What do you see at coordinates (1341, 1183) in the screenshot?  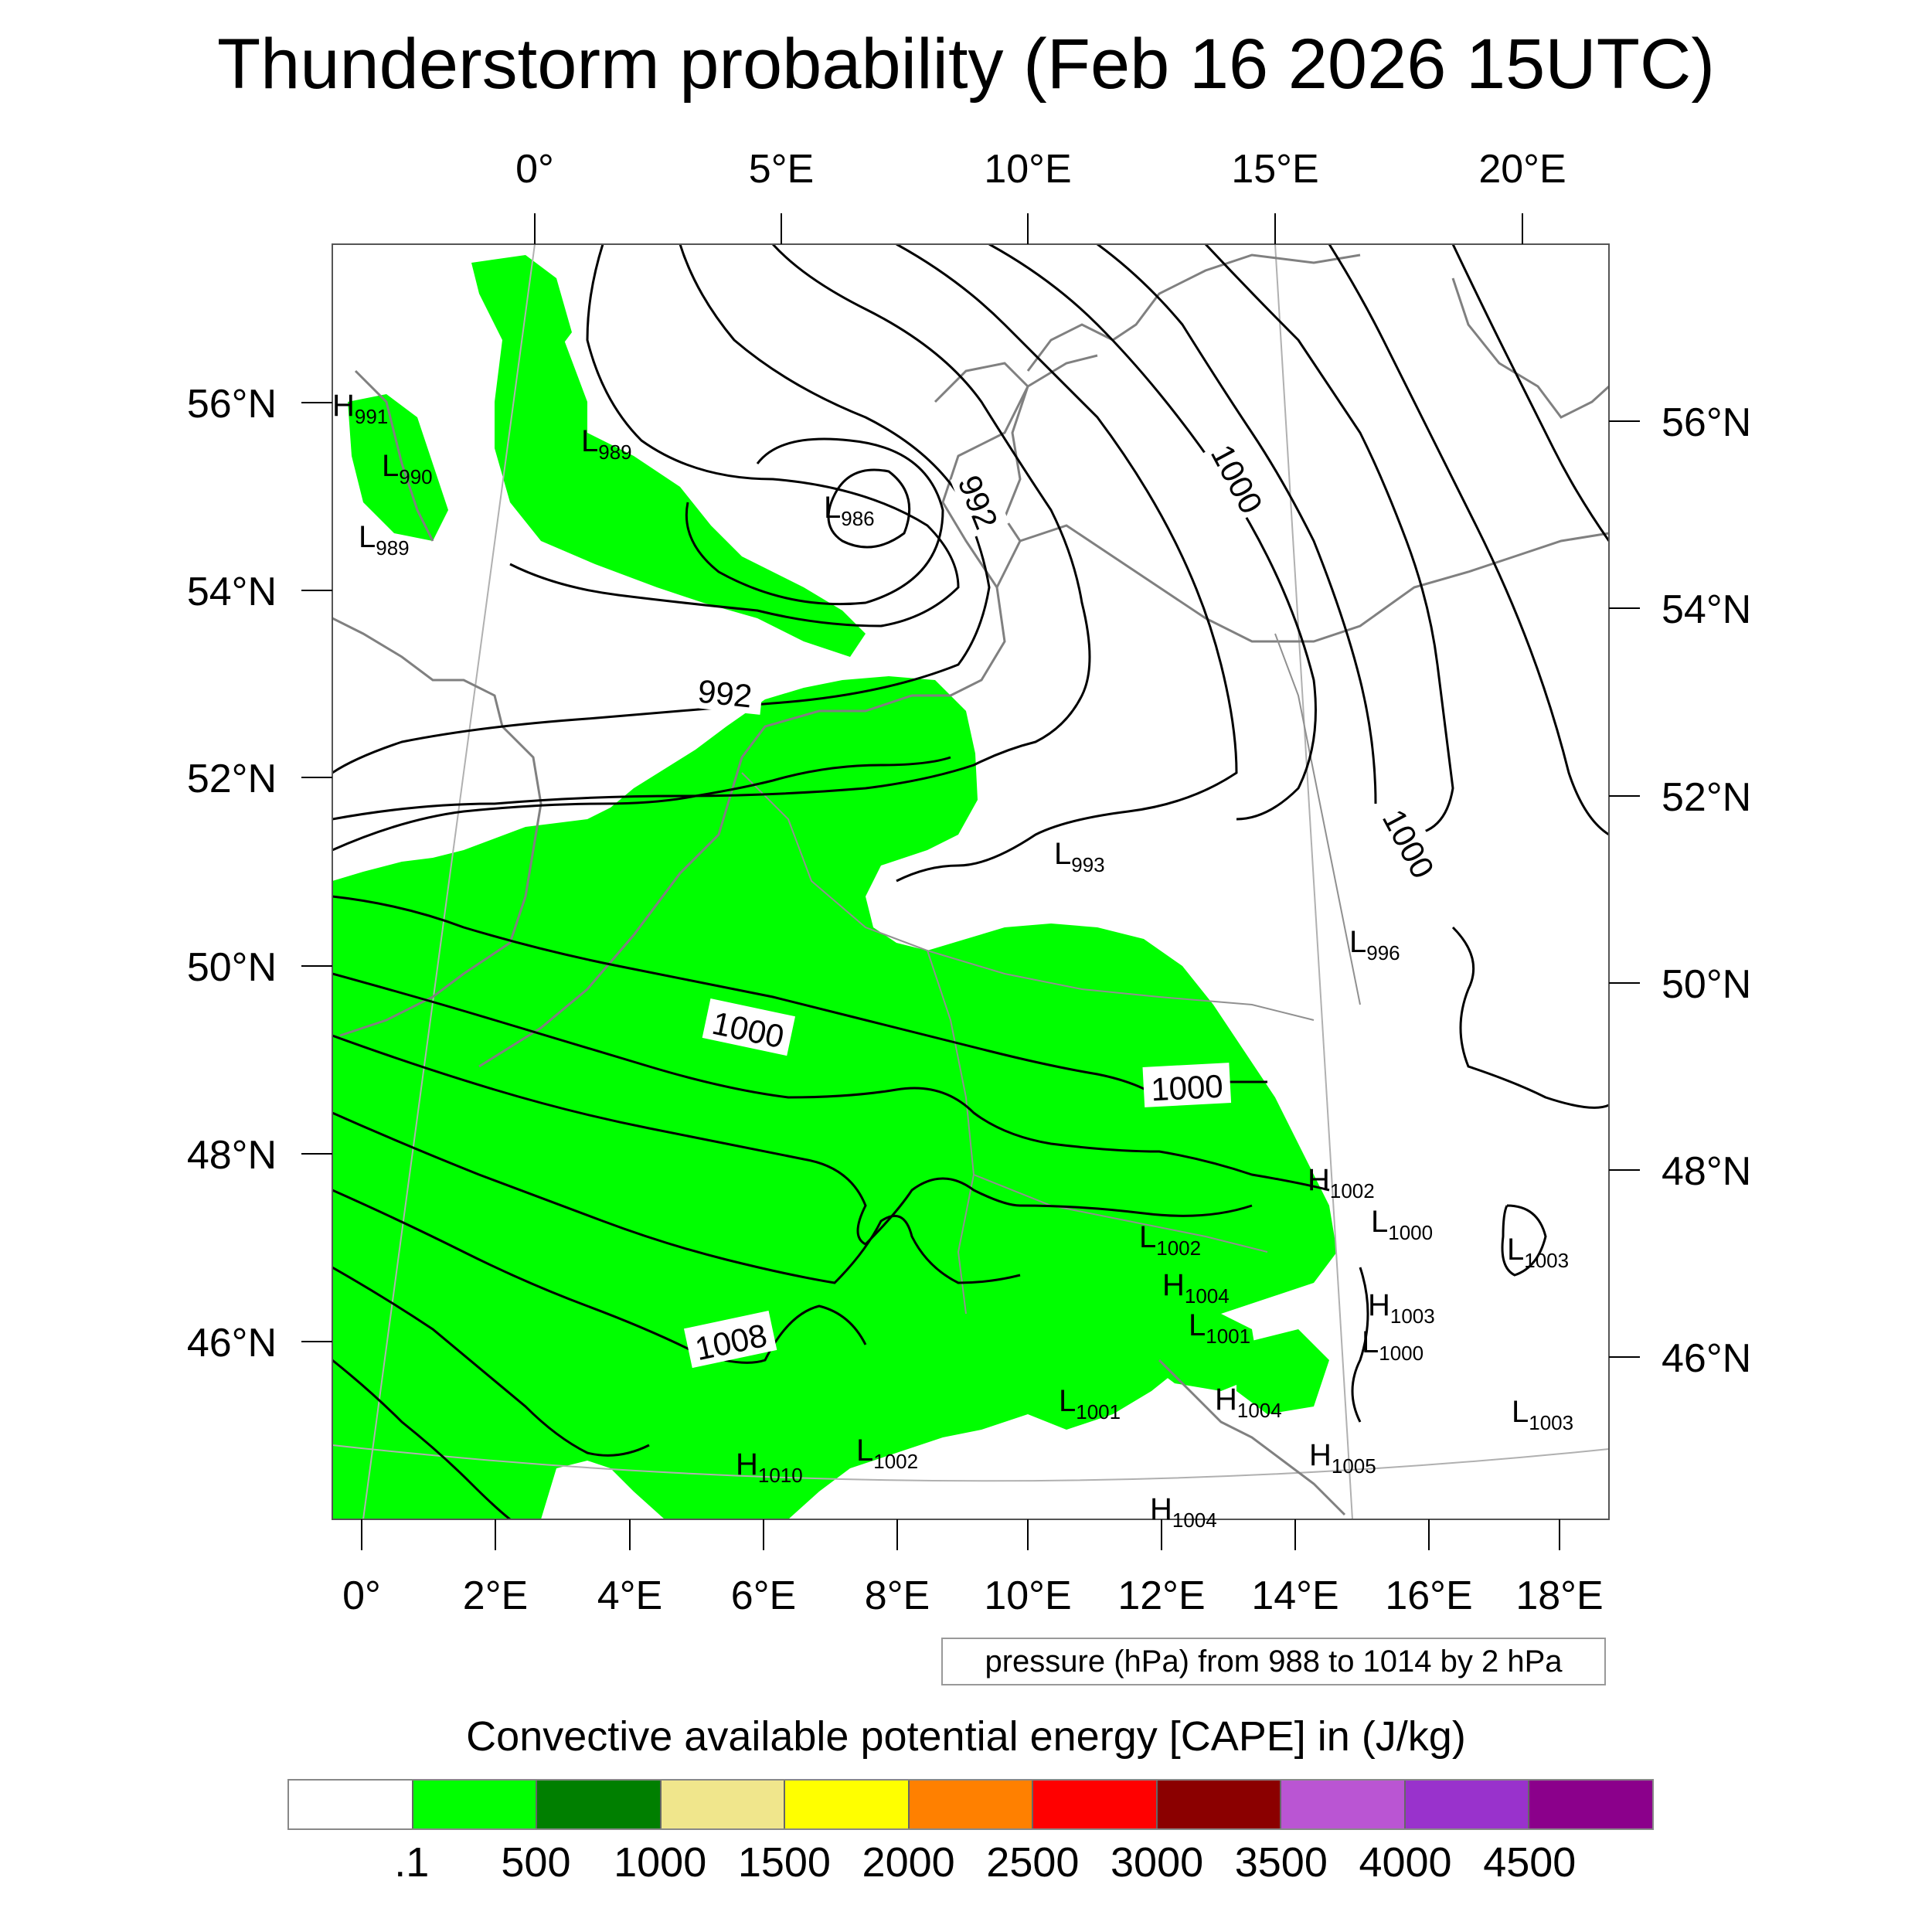 I see `pressure-center: H1002` at bounding box center [1341, 1183].